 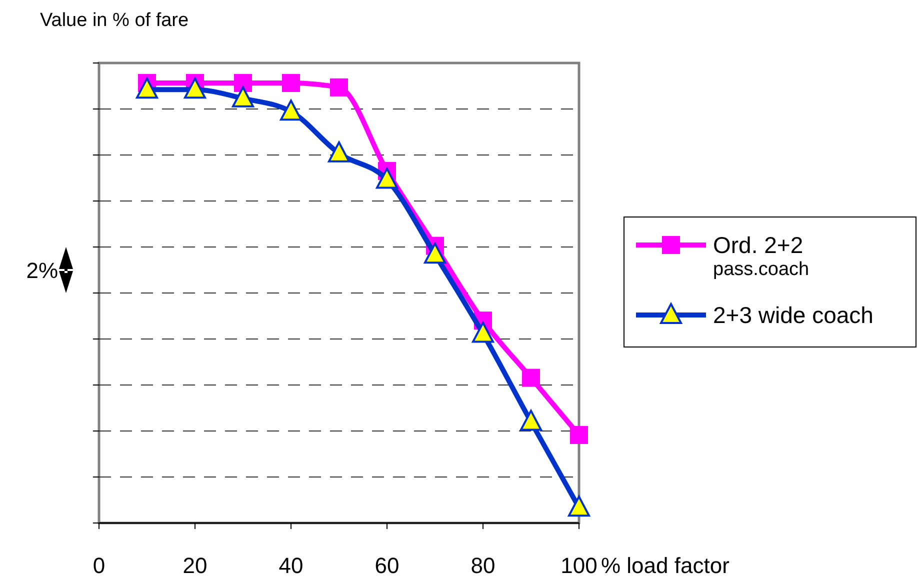 I want to click on x-tick-label: 40, so click(x=291, y=565).